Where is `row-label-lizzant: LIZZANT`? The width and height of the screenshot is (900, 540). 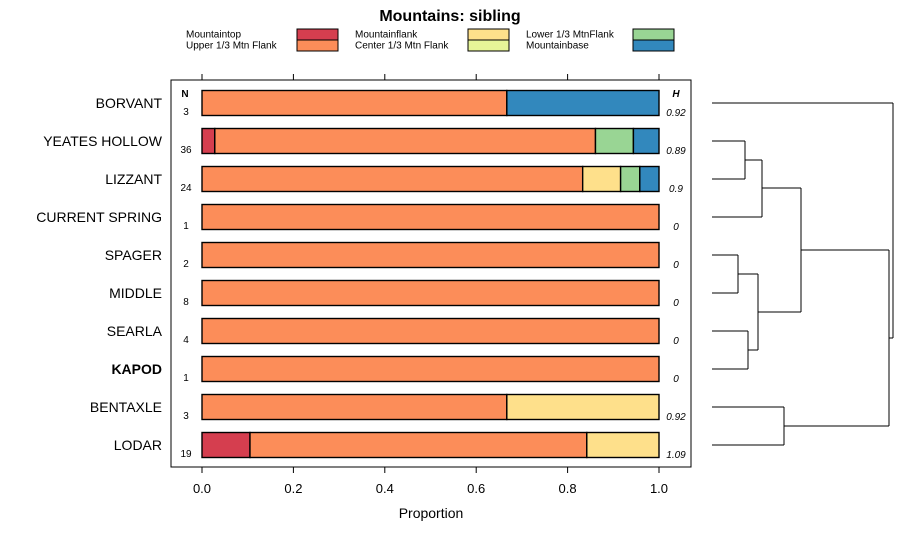
row-label-lizzant: LIZZANT is located at coordinates (133, 179).